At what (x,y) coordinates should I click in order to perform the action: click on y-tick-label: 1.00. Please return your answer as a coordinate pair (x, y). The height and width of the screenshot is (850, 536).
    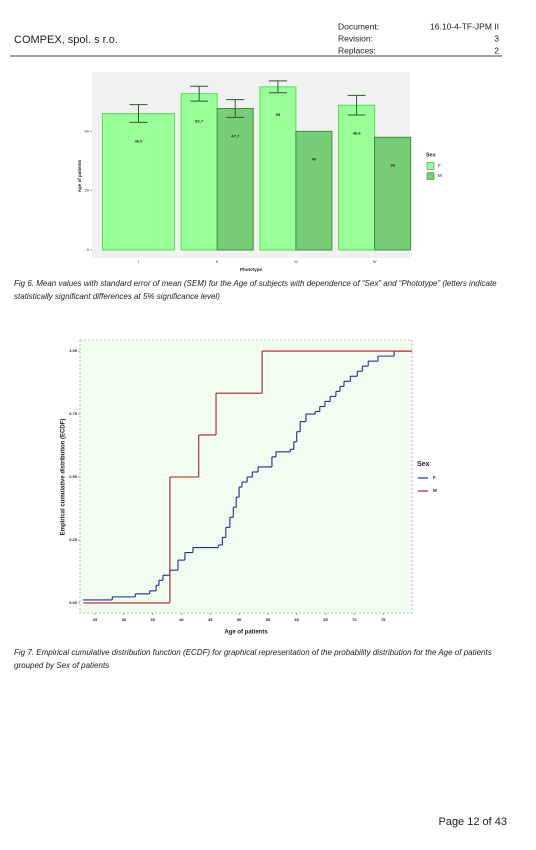
    Looking at the image, I should click on (73, 350).